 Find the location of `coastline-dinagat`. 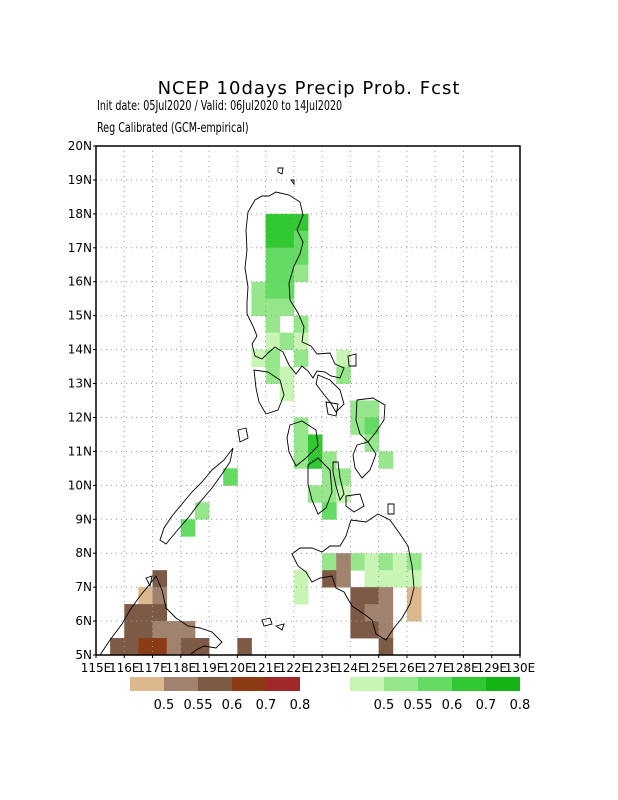

coastline-dinagat is located at coordinates (391, 509).